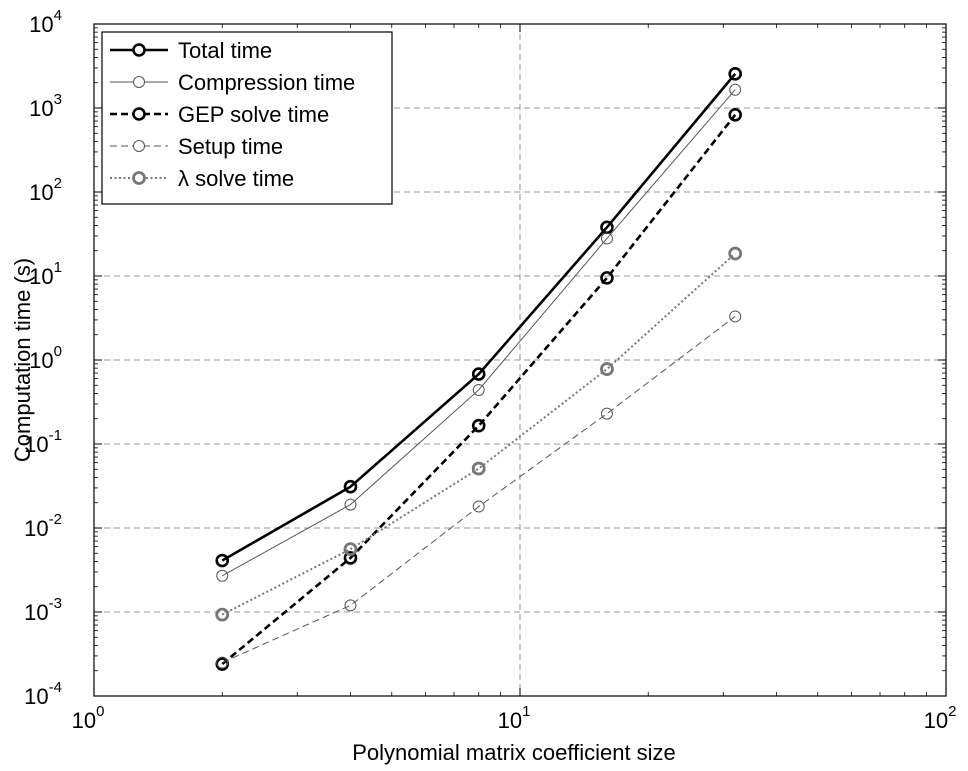 The image size is (968, 771). Describe the element at coordinates (952, 711) in the screenshot. I see `x-tick-exponent: 2` at that location.